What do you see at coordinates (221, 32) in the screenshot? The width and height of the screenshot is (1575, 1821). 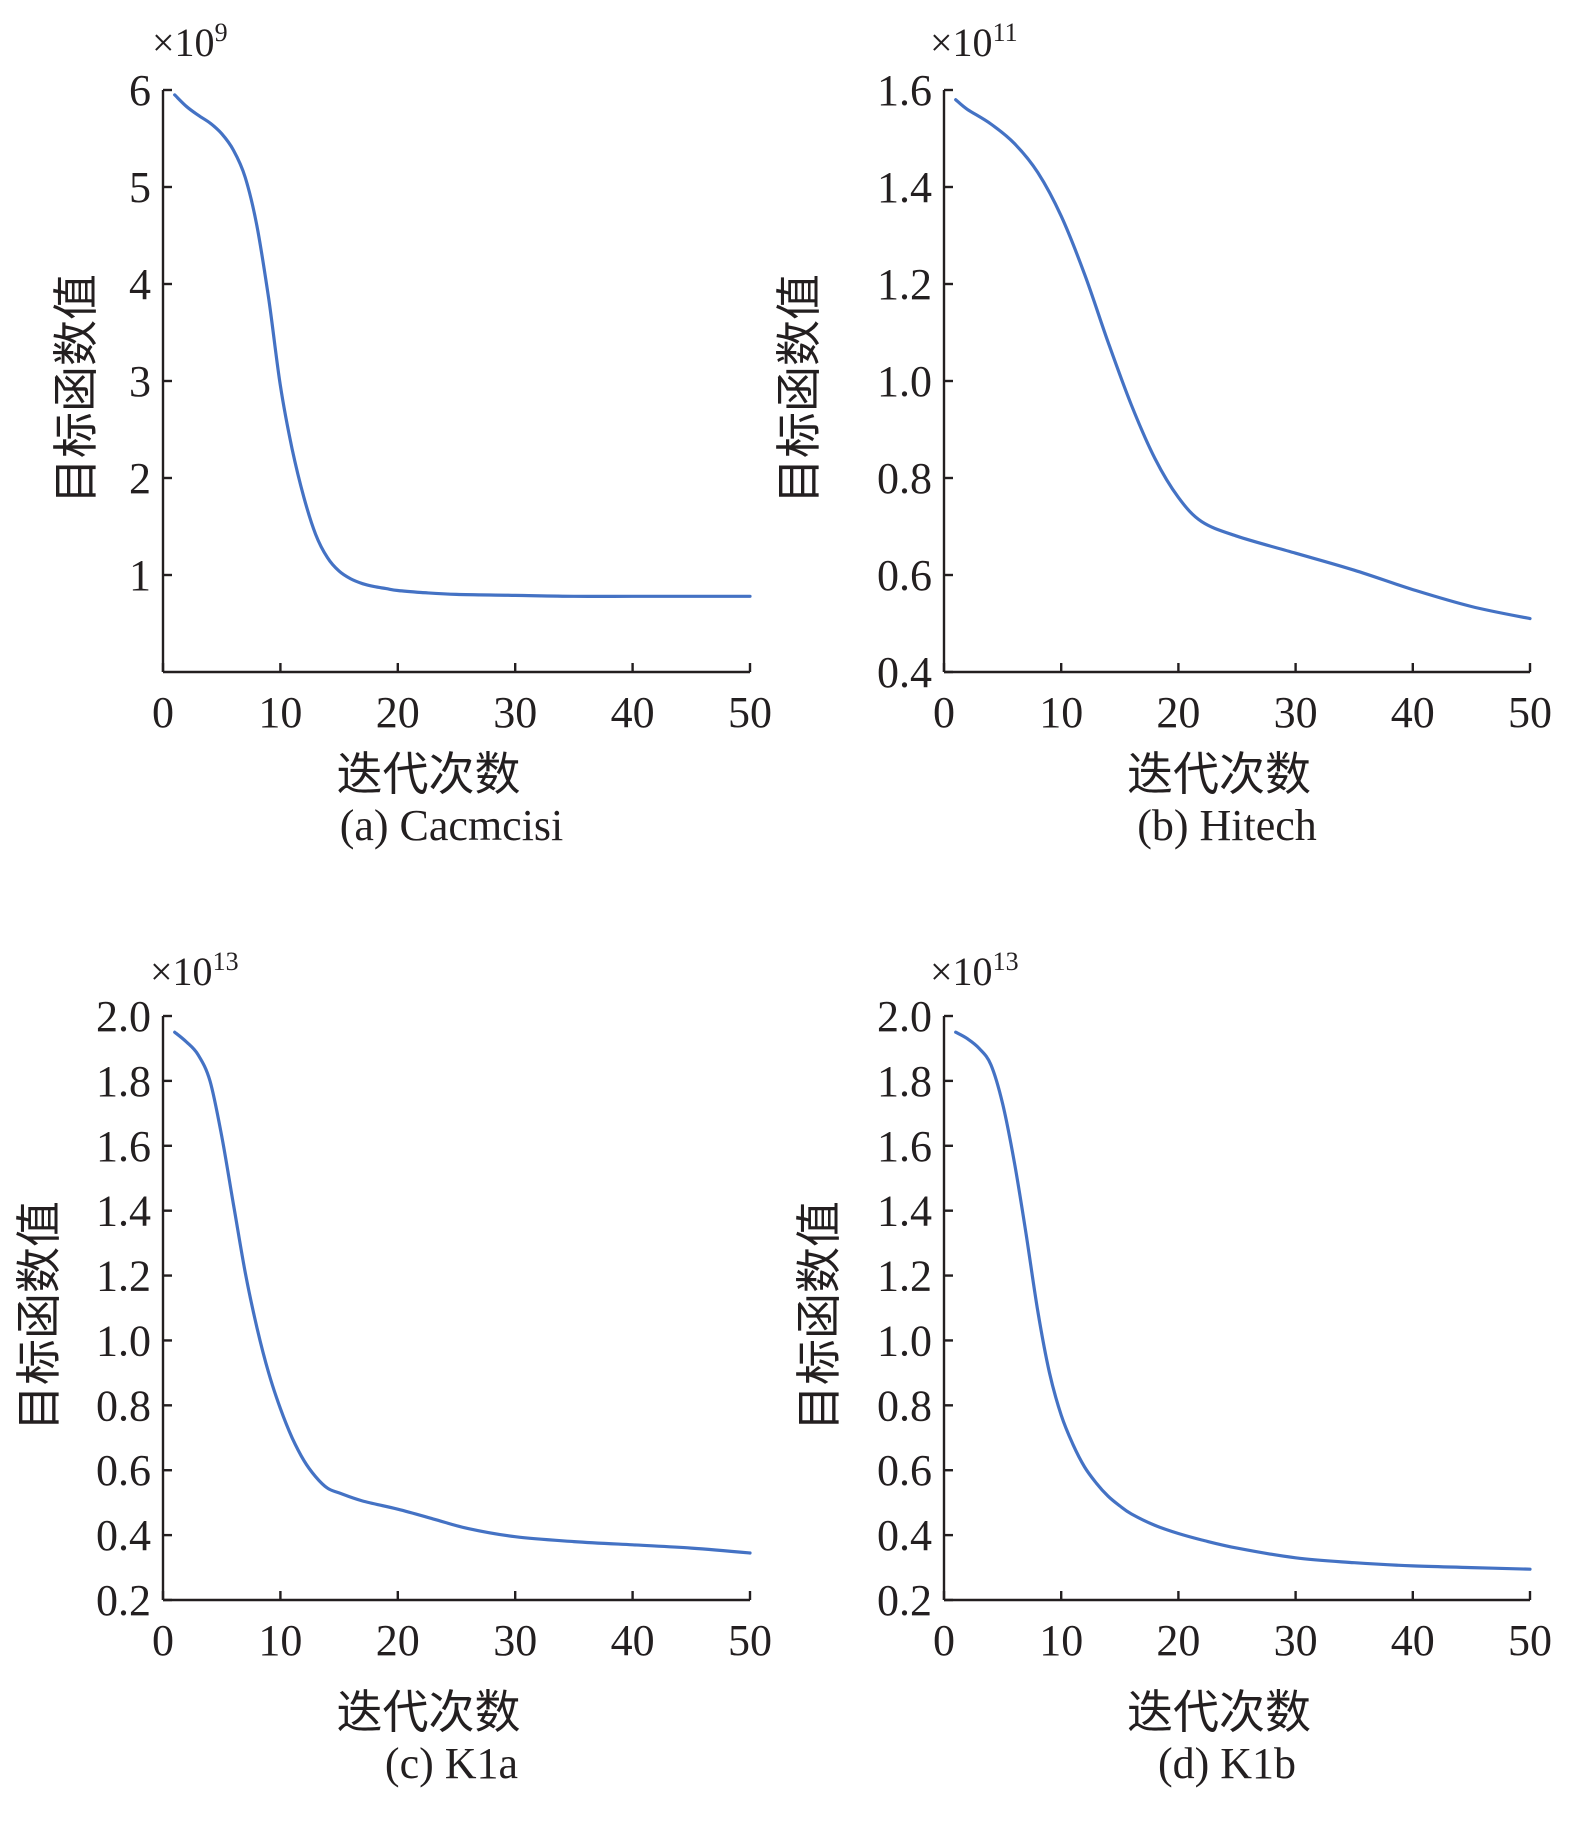 I see `y-multiplier-exponent: 9` at bounding box center [221, 32].